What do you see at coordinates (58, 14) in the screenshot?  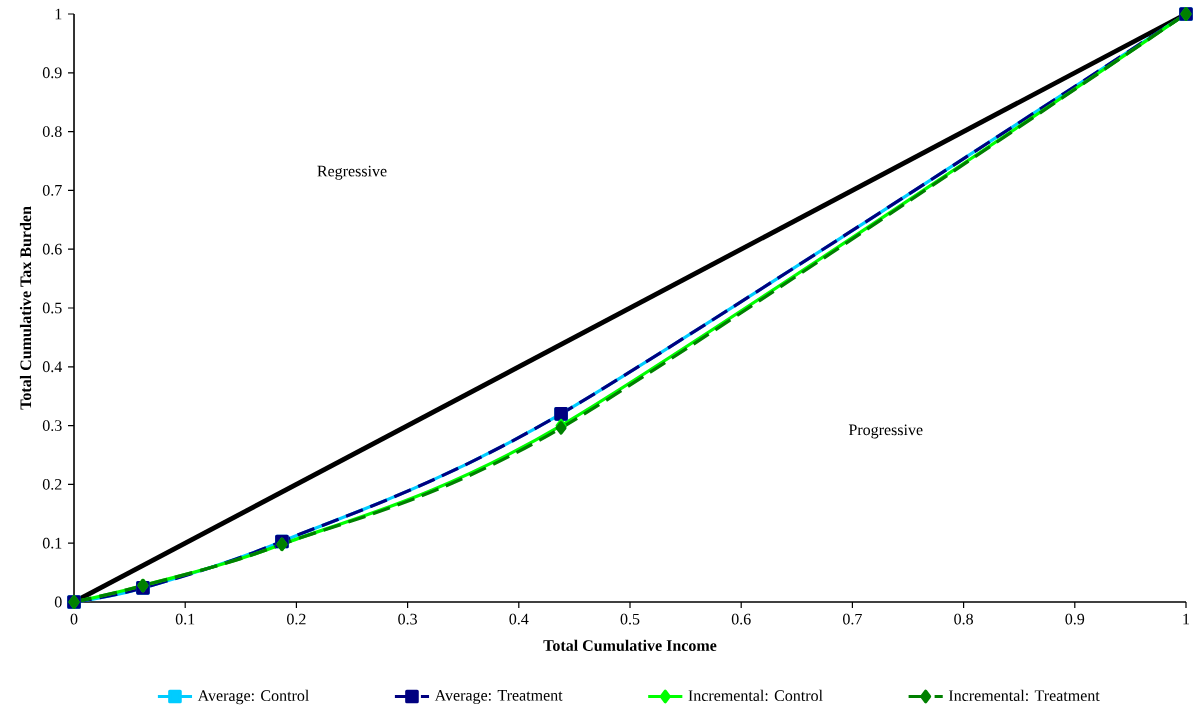 I see `y-tick-label: 1` at bounding box center [58, 14].